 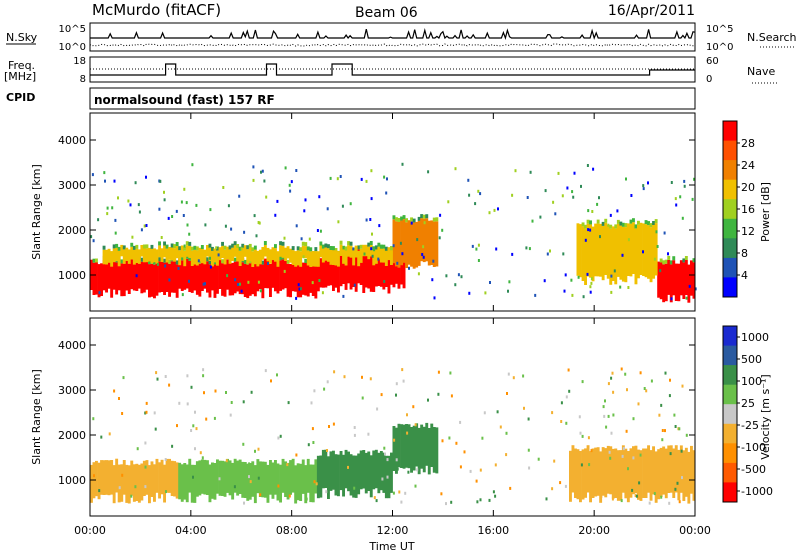 I want to click on colorbar-tick-label: 8, so click(x=744, y=253).